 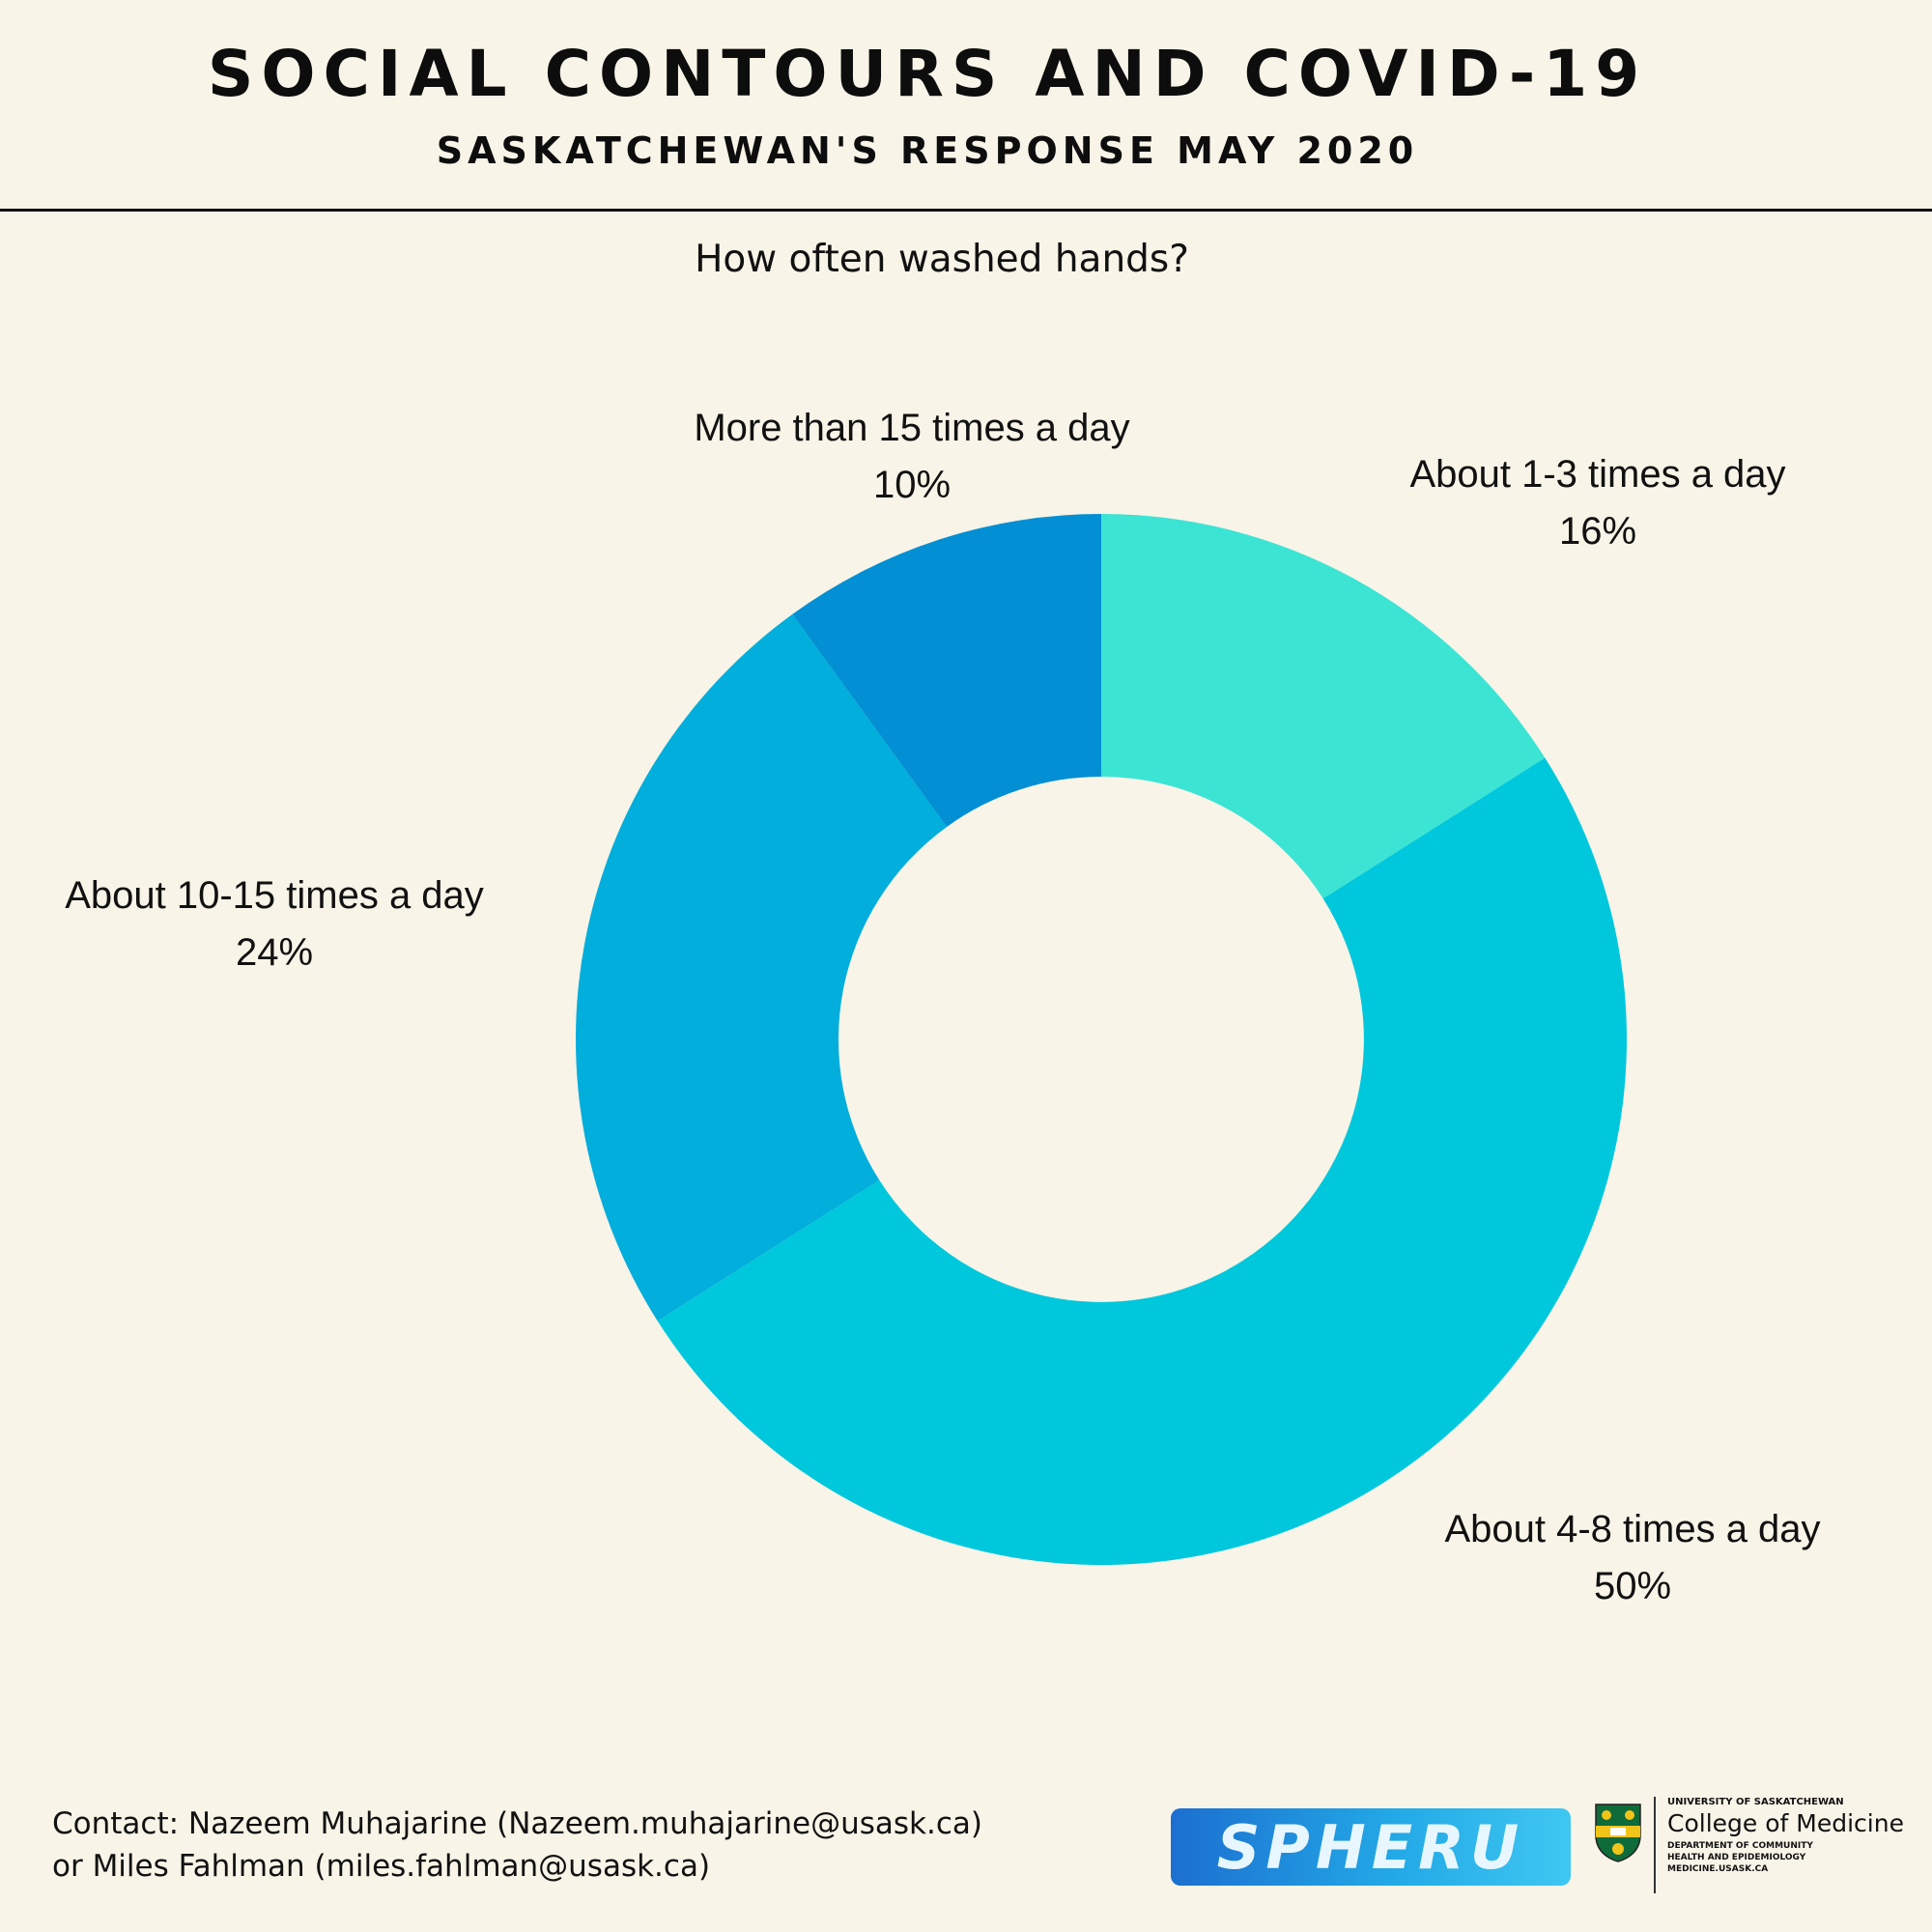 I want to click on usask-dept-line-2: HEALTH AND EPIDEMIOLOGY, so click(x=1736, y=1857).